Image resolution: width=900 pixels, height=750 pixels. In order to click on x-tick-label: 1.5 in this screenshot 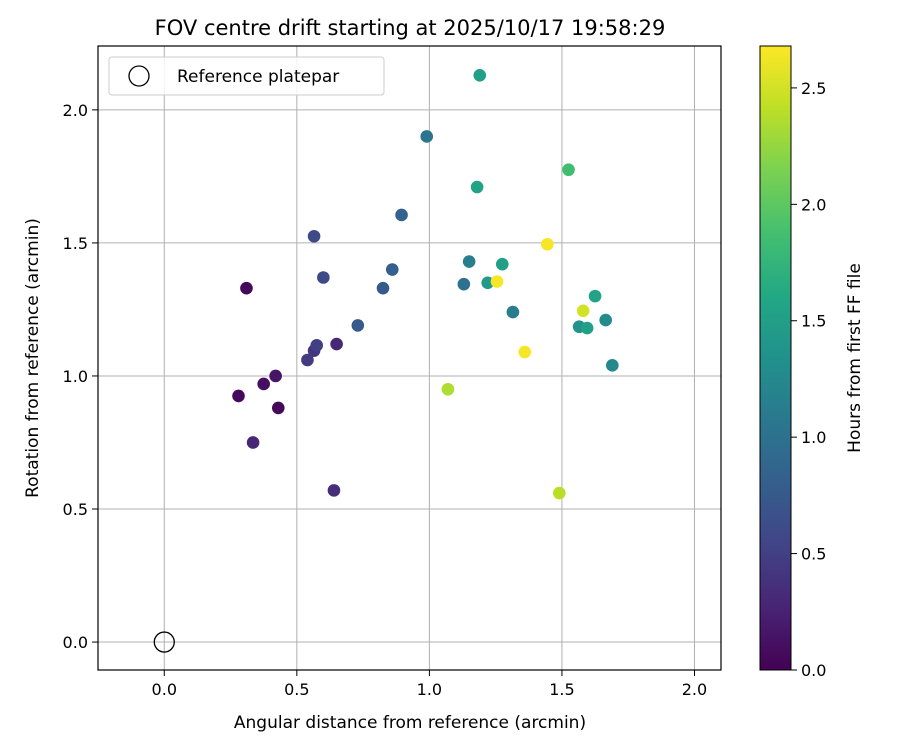, I will do `click(561, 689)`.